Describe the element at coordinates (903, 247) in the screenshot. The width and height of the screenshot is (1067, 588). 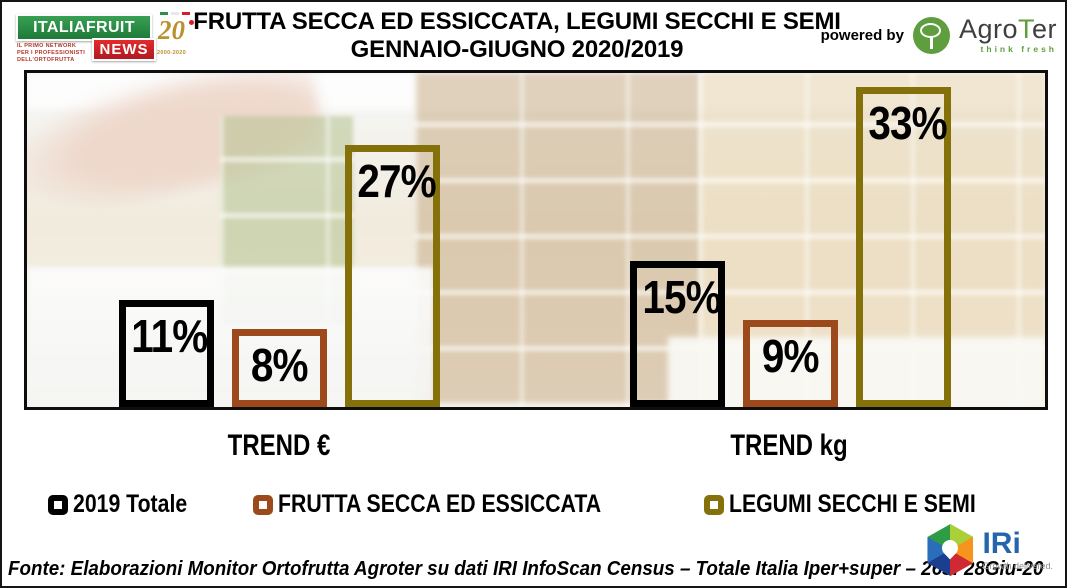
I see `bar-trend-kg-legumi-secchi-e-semi: 33%` at that location.